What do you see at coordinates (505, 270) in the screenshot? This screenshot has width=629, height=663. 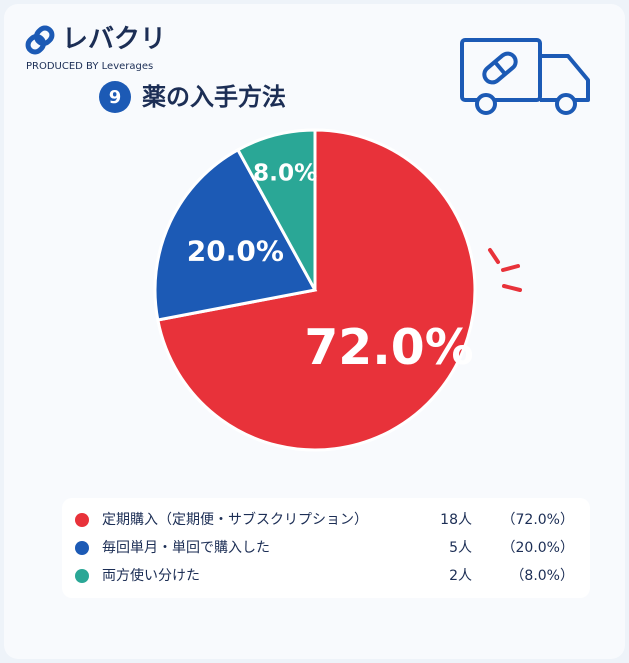 I see `emphasis-lines` at bounding box center [505, 270].